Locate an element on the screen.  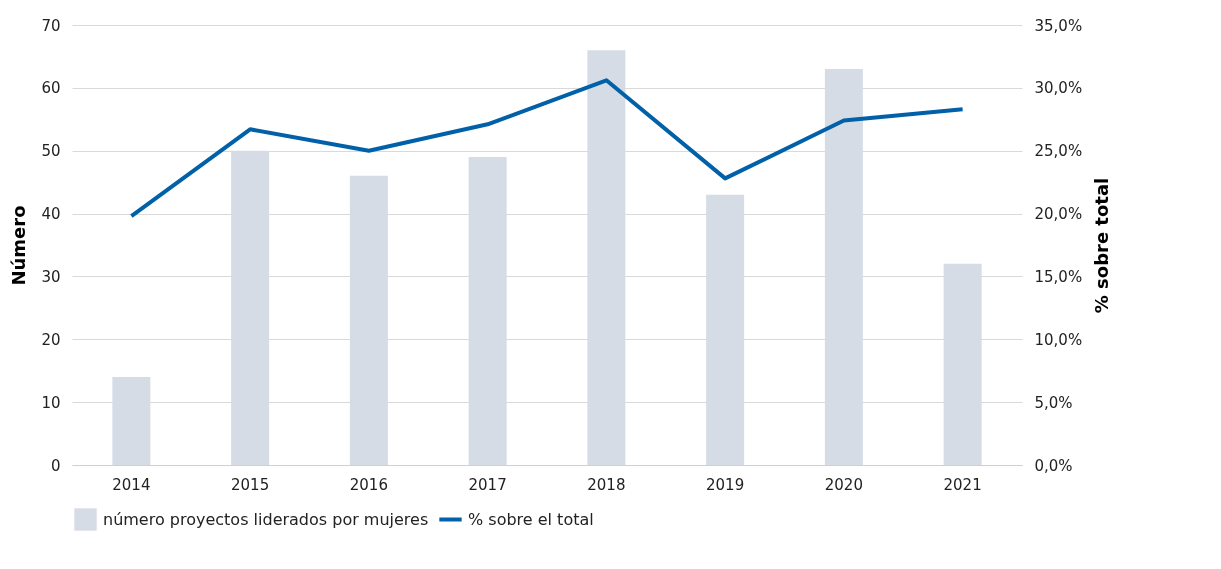
legend-label: número proyectos liderados por mujeres is located at coordinates (266, 519).